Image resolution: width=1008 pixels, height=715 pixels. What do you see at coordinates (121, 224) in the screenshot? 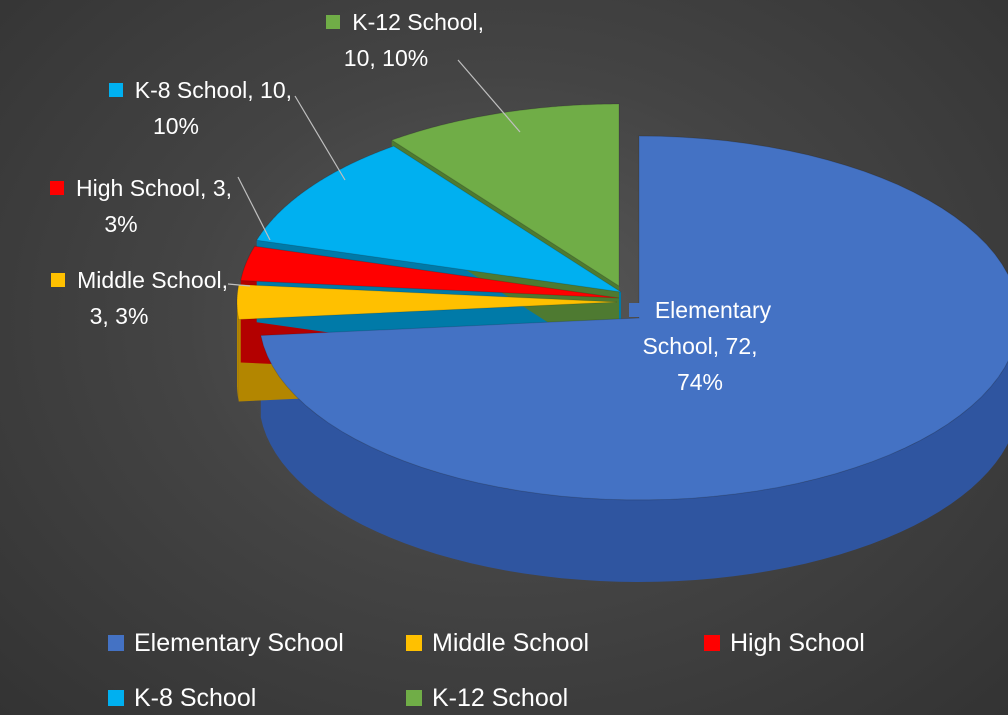
I see `data-label-line: 3%` at bounding box center [121, 224].